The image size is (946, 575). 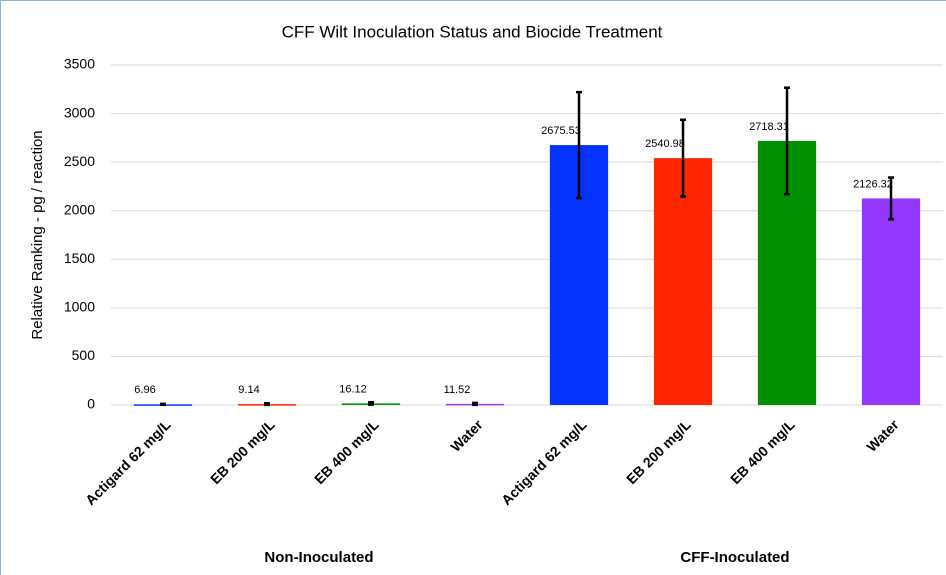 What do you see at coordinates (561, 131) in the screenshot?
I see `data-label: 2675.53` at bounding box center [561, 131].